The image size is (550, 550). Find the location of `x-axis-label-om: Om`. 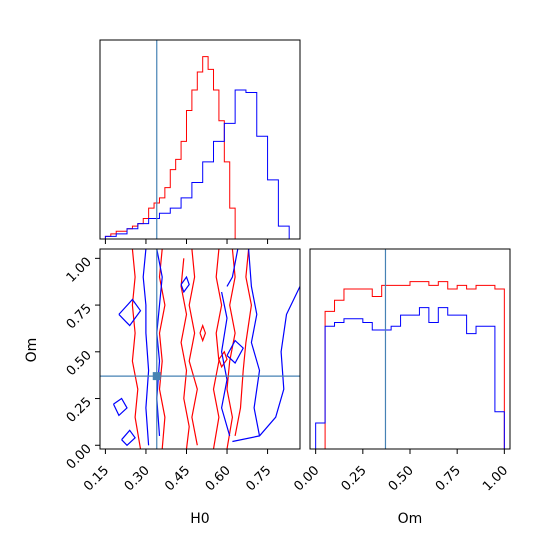

x-axis-label-om: Om is located at coordinates (410, 519).